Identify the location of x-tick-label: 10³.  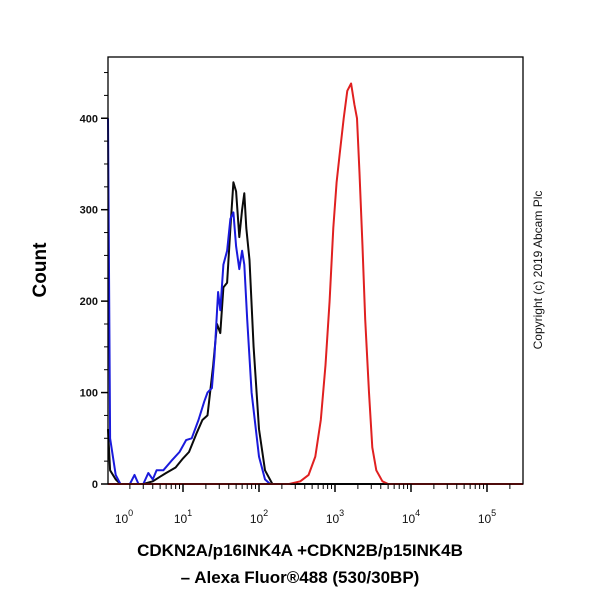
(335, 517).